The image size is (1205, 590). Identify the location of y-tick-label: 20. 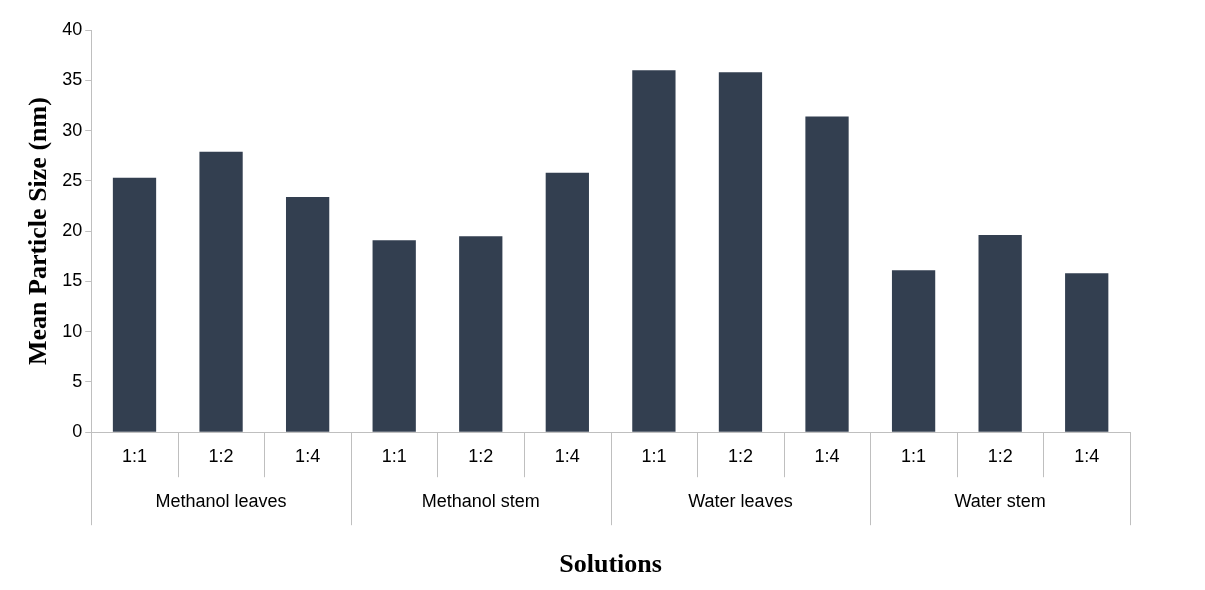
(72, 230).